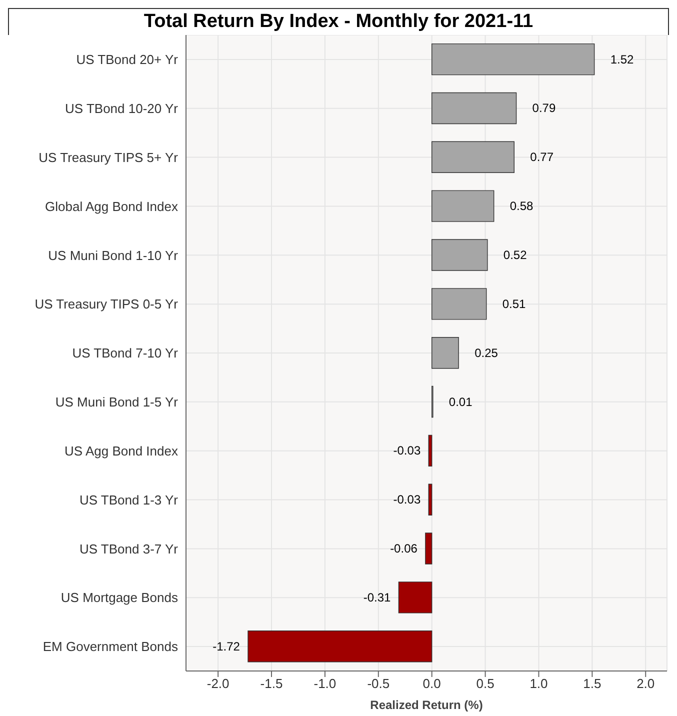 The height and width of the screenshot is (716, 677). What do you see at coordinates (119, 598) in the screenshot?
I see `y-tick-label: US Mortgage Bonds` at bounding box center [119, 598].